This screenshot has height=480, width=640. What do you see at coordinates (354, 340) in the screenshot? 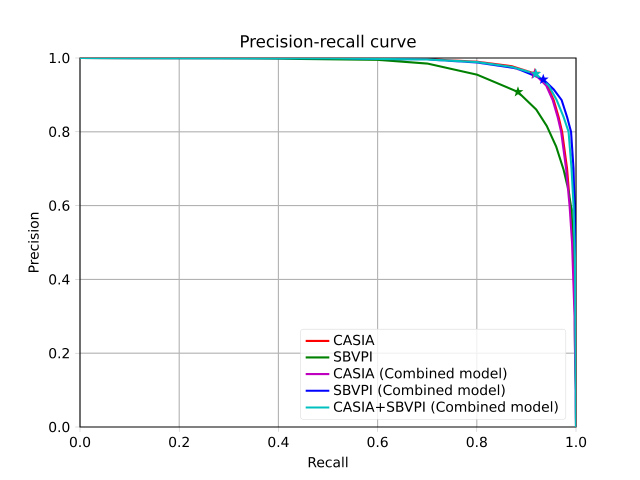
I see `legend-label: CASIA` at bounding box center [354, 340].